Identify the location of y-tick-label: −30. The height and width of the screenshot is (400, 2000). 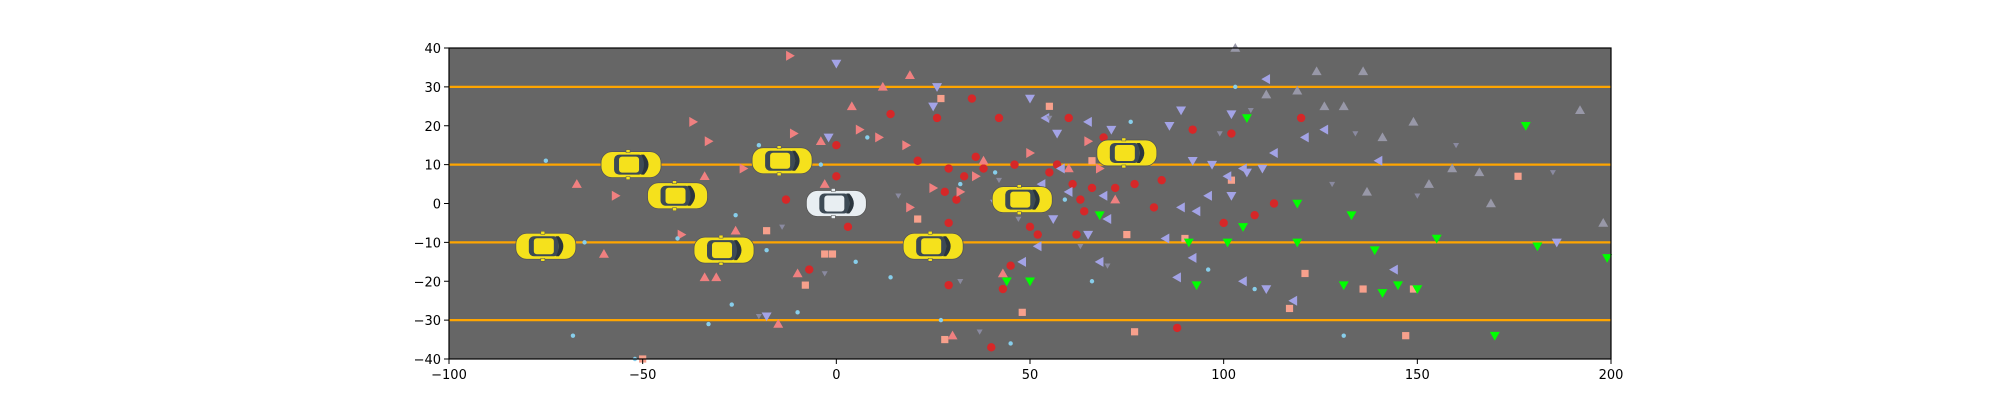
(427, 321).